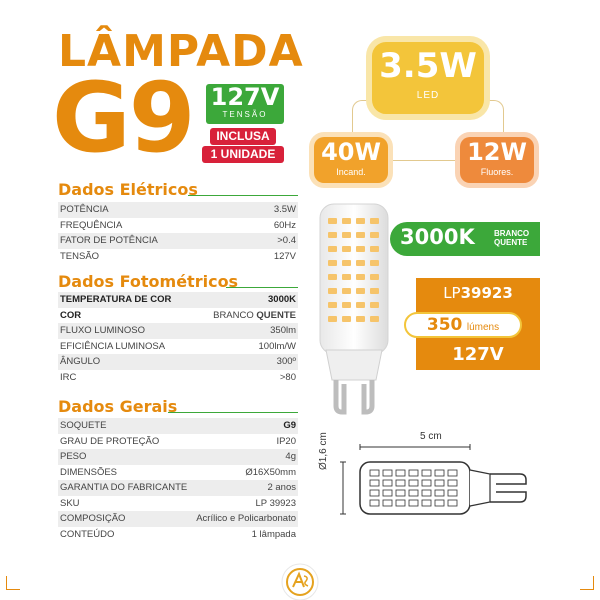 This screenshot has width=600, height=600. Describe the element at coordinates (109, 241) in the screenshot. I see `row-key: FATOR DE POTÊNCIA` at that location.